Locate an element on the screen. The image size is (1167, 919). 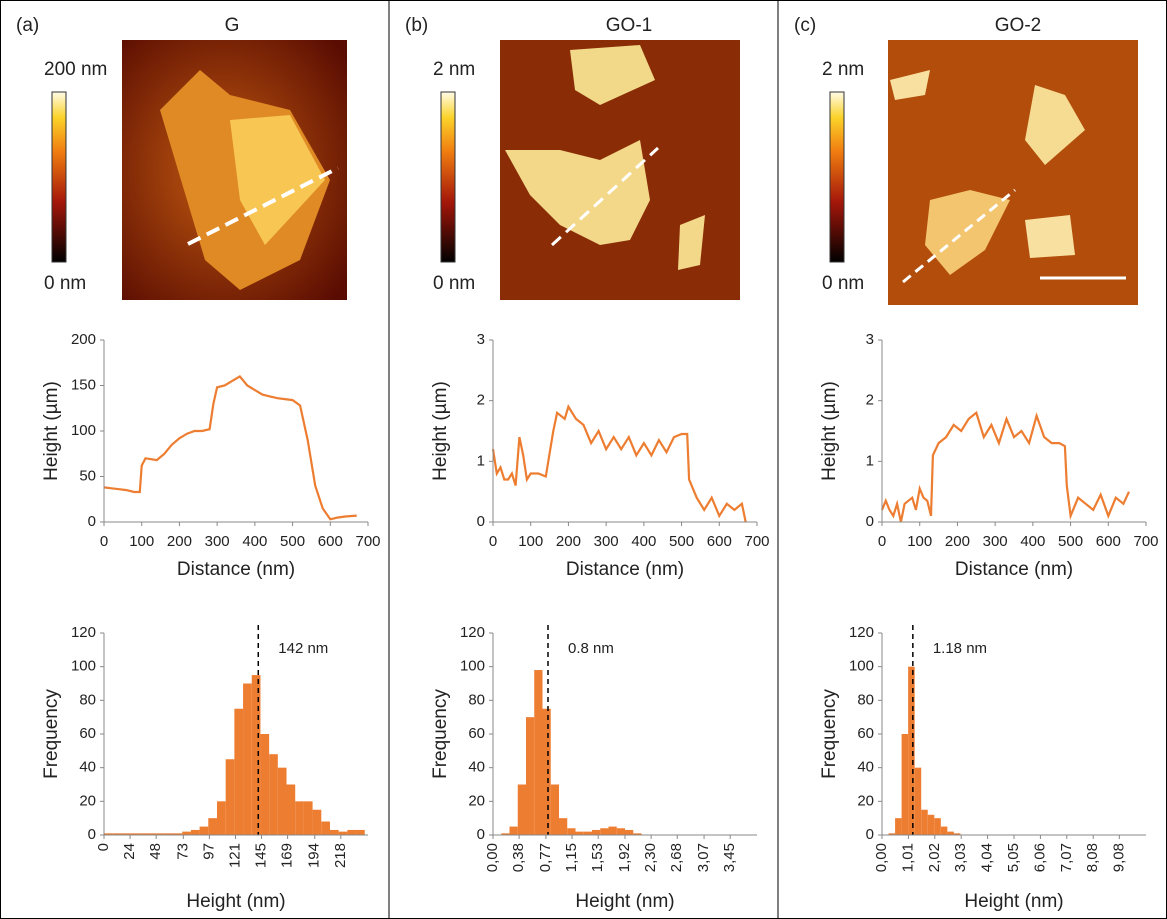
x-tick-label: 0,77 is located at coordinates (545, 857).